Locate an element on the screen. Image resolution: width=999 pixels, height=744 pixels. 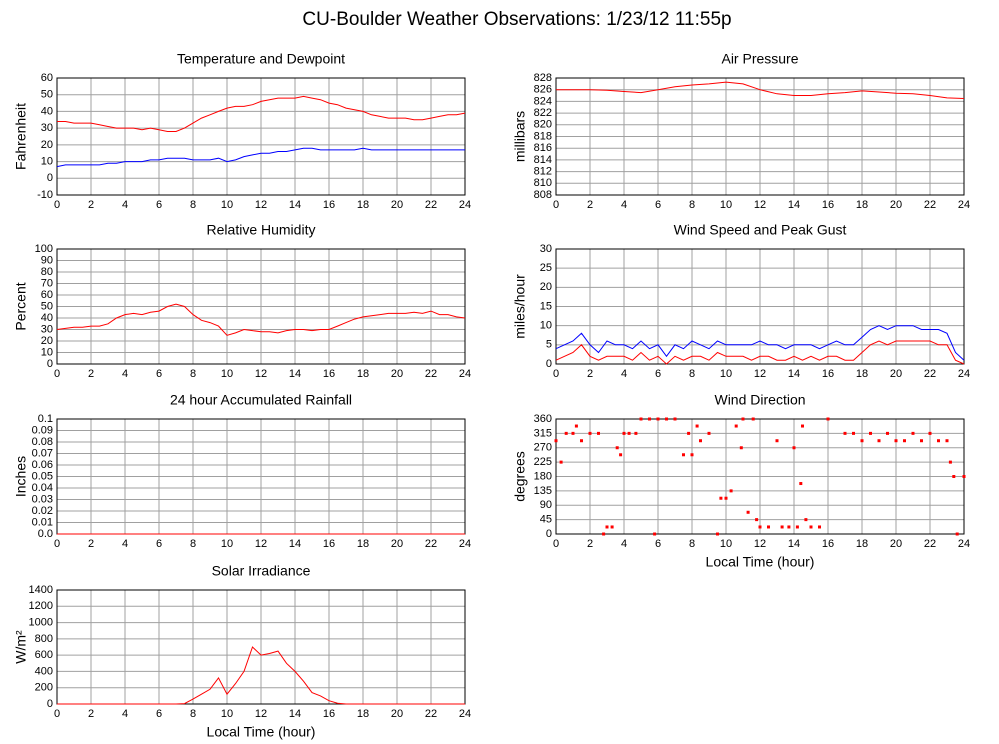
y-tick-label: 1400 is located at coordinates (41, 590).